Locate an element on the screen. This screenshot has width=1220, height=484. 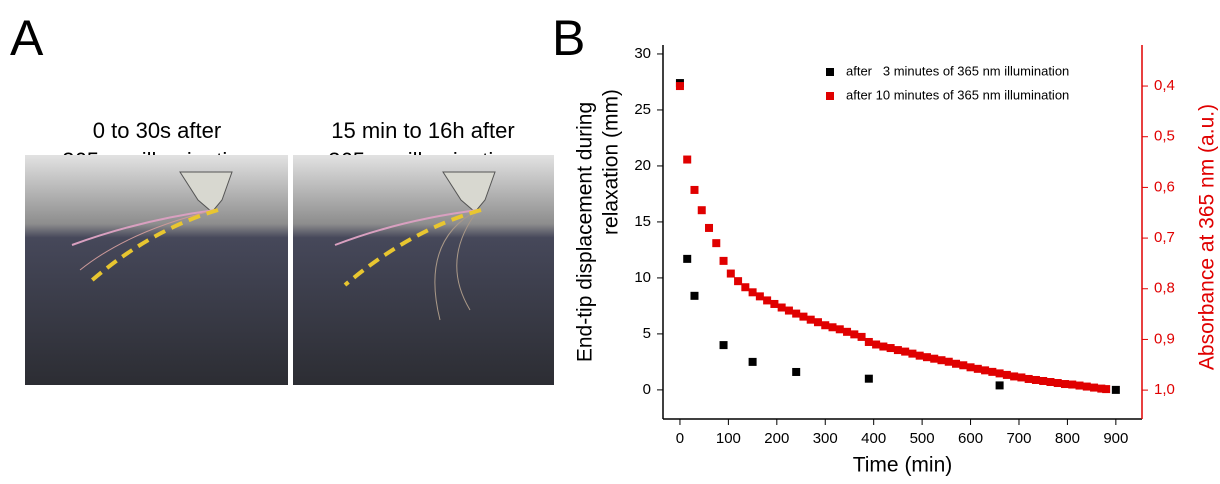
y2-tick-label: 0,7 is located at coordinates (1164, 237).